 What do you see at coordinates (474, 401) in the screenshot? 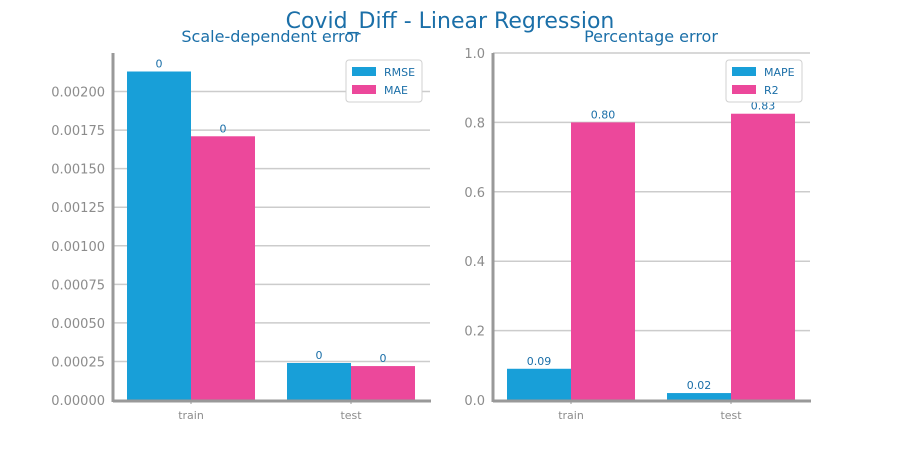
I see `y-tick-label: 0.0` at bounding box center [474, 401].